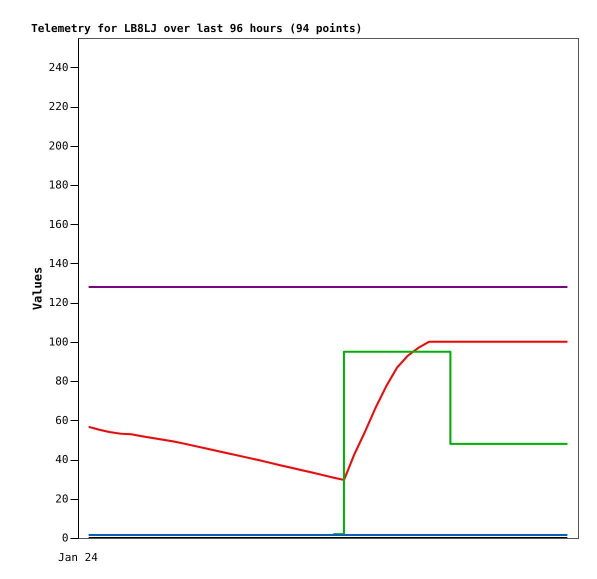 The width and height of the screenshot is (597, 579). What do you see at coordinates (58, 145) in the screenshot?
I see `y-tick-label: 200` at bounding box center [58, 145].